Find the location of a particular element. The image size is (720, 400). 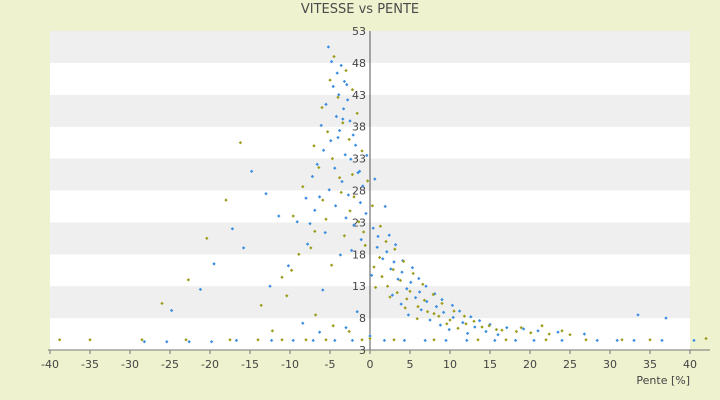

x-tick-label: 25 is located at coordinates (570, 364).